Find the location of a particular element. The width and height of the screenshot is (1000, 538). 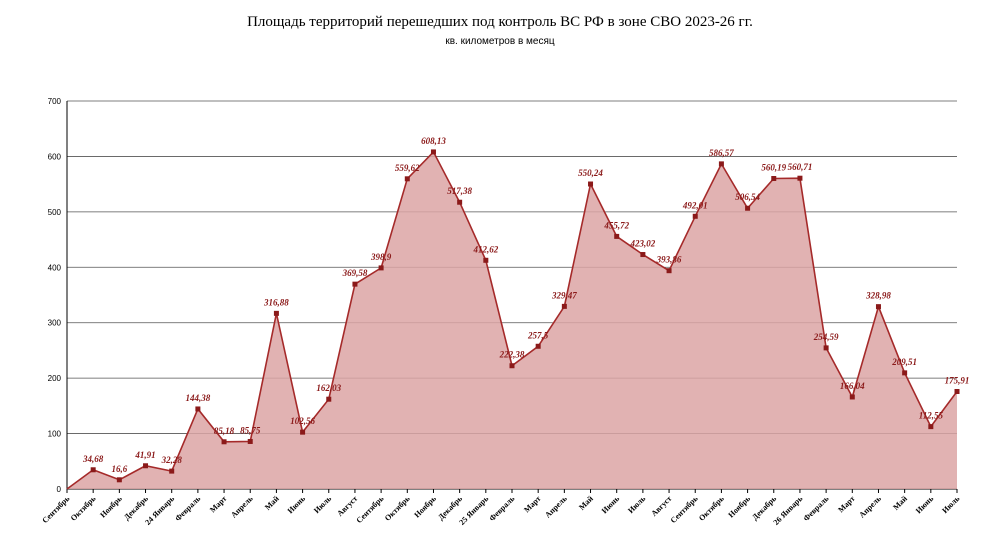

data-label: 393,86 is located at coordinates (669, 260).